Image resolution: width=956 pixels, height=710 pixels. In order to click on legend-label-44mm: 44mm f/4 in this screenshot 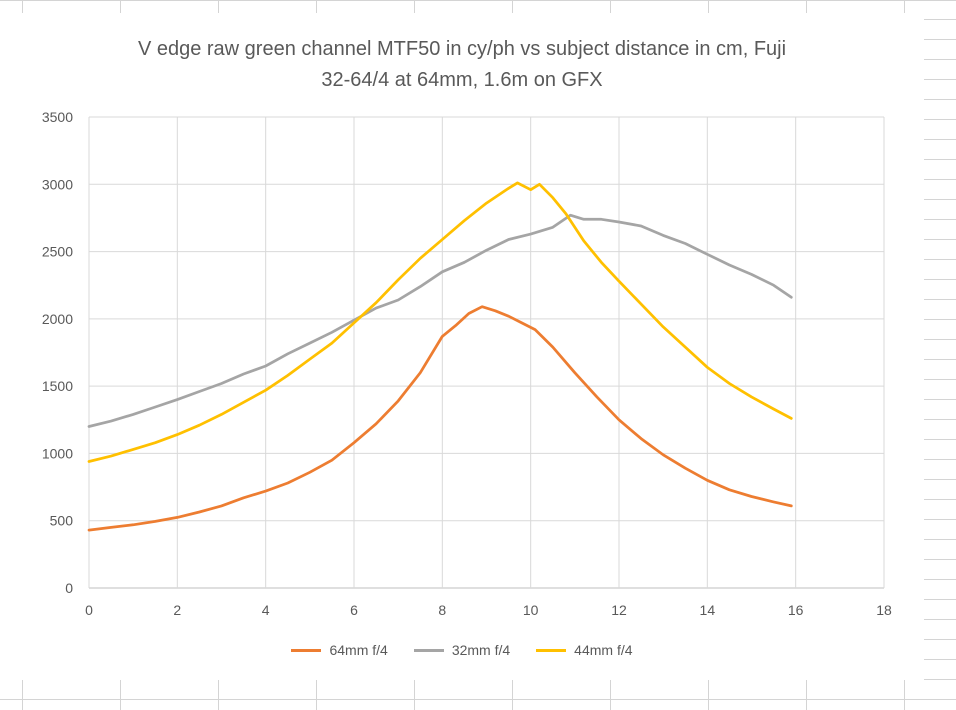, I will do `click(603, 650)`.